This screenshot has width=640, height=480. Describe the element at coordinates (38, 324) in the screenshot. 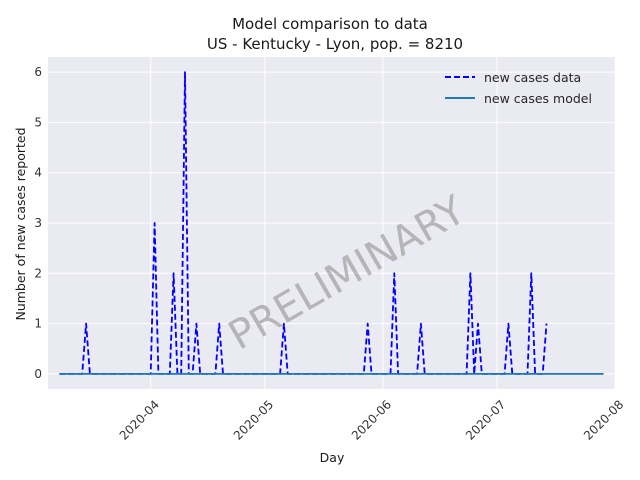

I see `y-tick-label: 1` at that location.